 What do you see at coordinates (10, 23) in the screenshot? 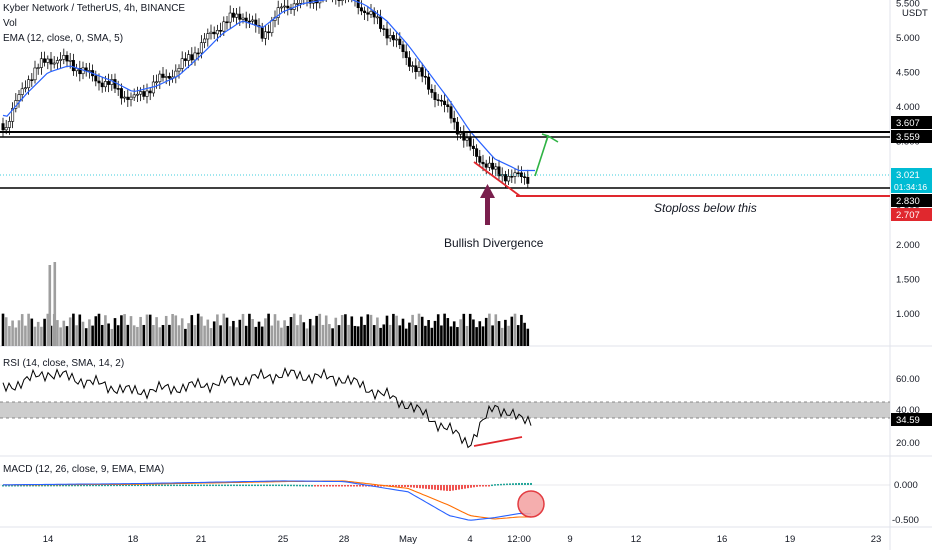
I see `volume-label: Vol` at bounding box center [10, 23].